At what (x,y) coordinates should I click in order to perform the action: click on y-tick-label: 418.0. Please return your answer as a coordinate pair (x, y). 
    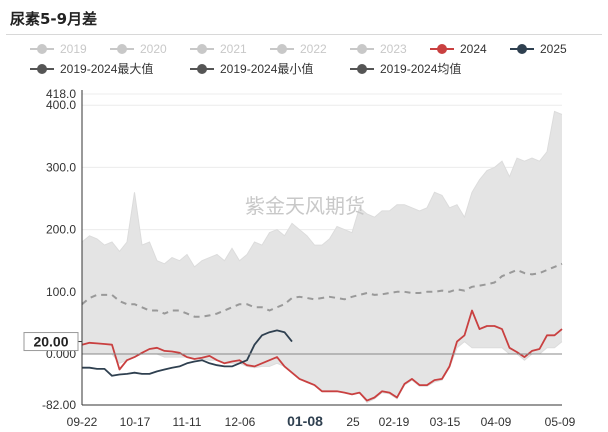
    Looking at the image, I should click on (61, 94).